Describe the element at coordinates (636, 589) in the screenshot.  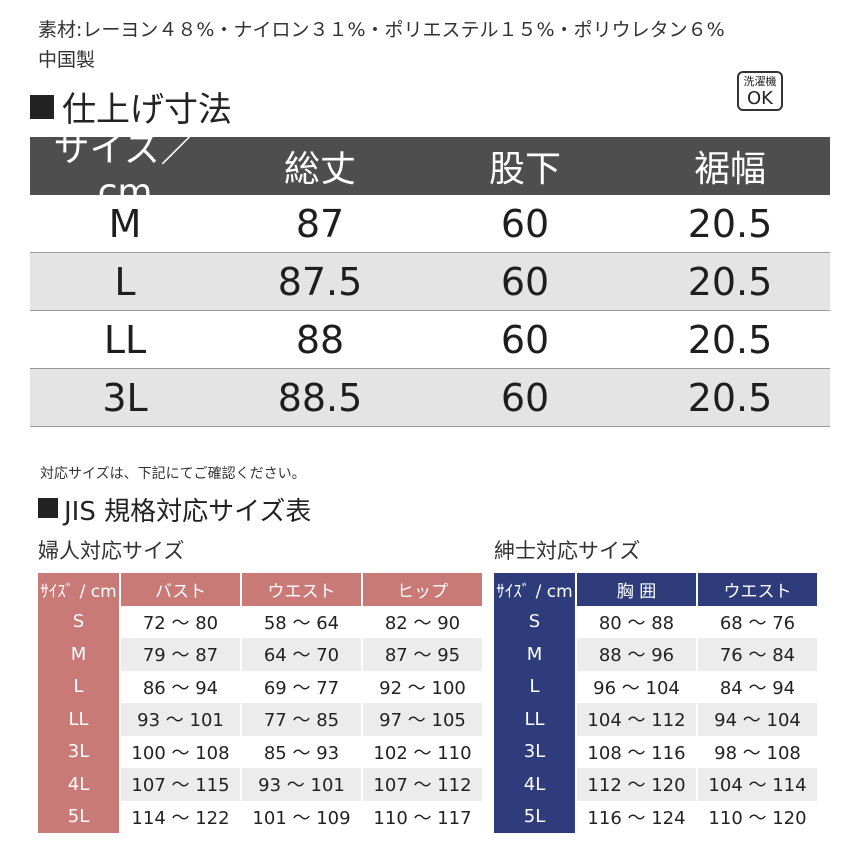
I see `header-cell: 胸 囲` at that location.